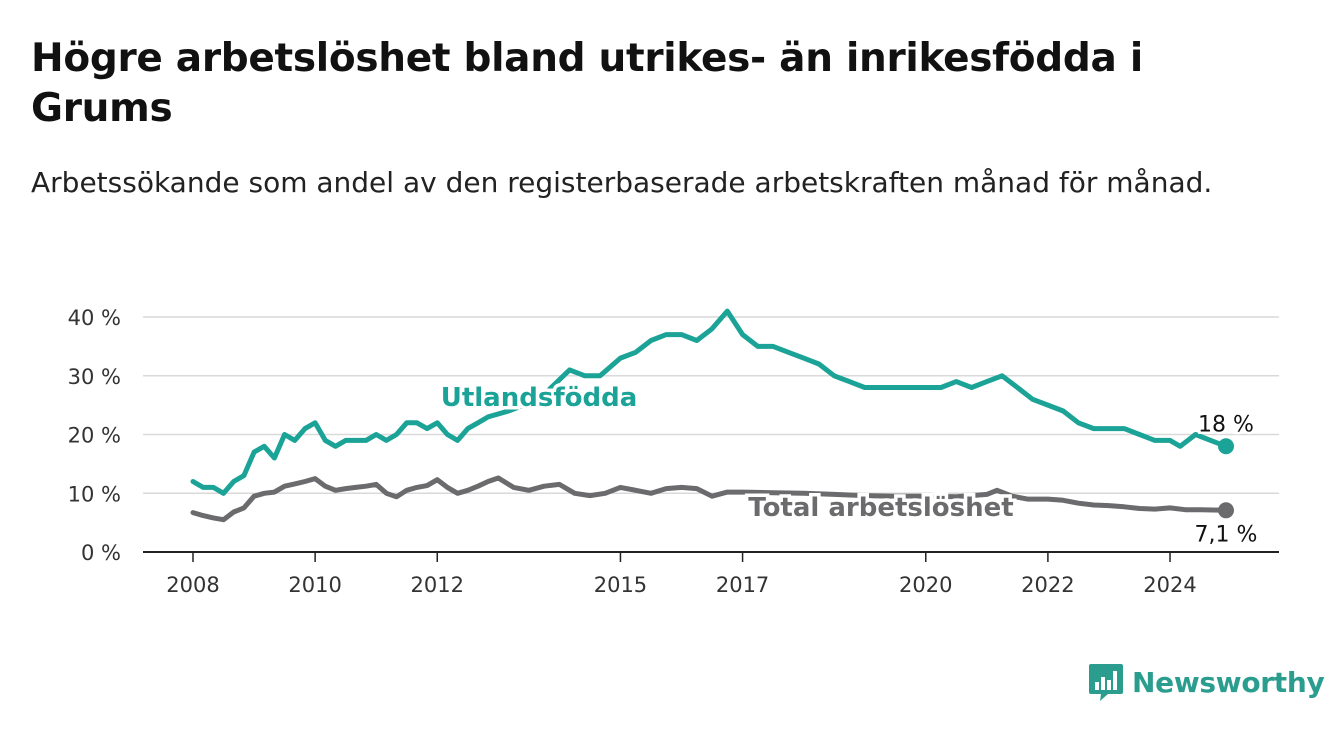 The height and width of the screenshot is (734, 1340). Describe the element at coordinates (742, 585) in the screenshot. I see `x-tick-label: 2017` at that location.